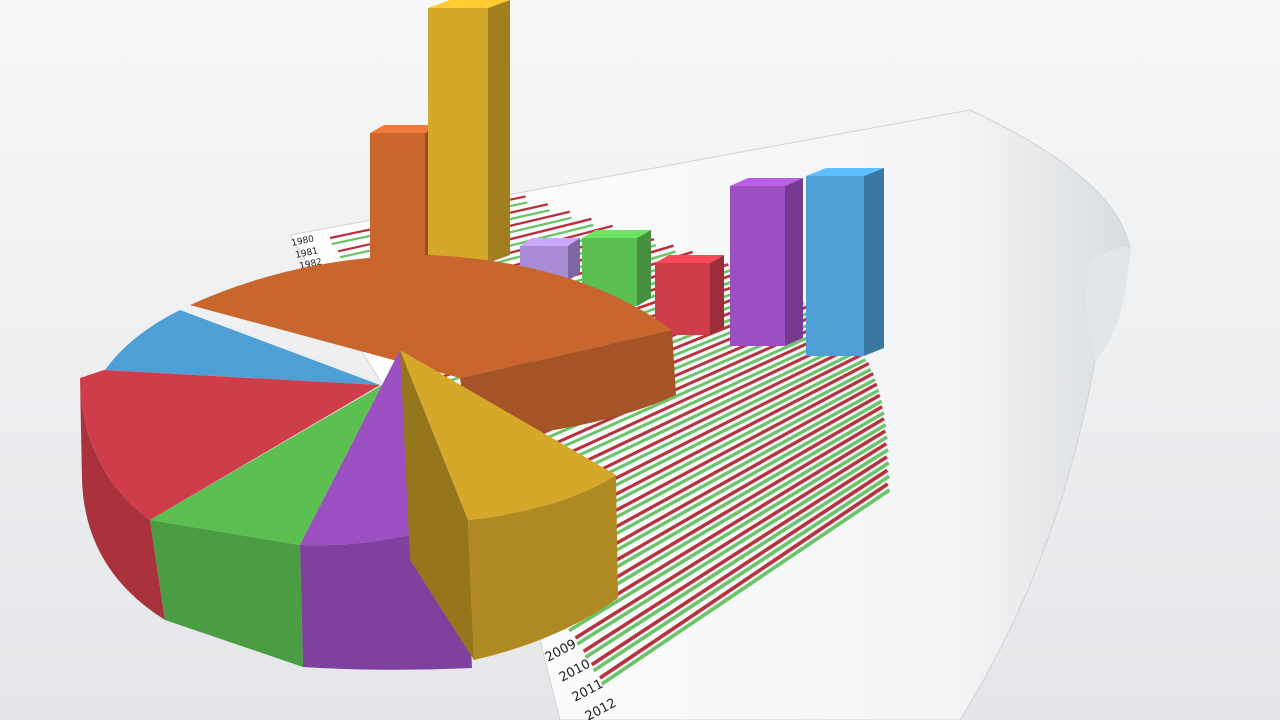 This screenshot has width=1280, height=720. What do you see at coordinates (1108, 303) in the screenshot?
I see `paper-curl` at bounding box center [1108, 303].